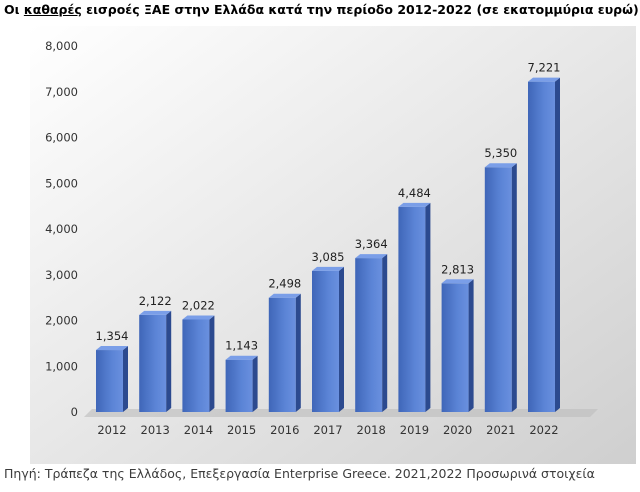 The height and width of the screenshot is (492, 640). I want to click on y-tick-label: 8,000, so click(61, 46).